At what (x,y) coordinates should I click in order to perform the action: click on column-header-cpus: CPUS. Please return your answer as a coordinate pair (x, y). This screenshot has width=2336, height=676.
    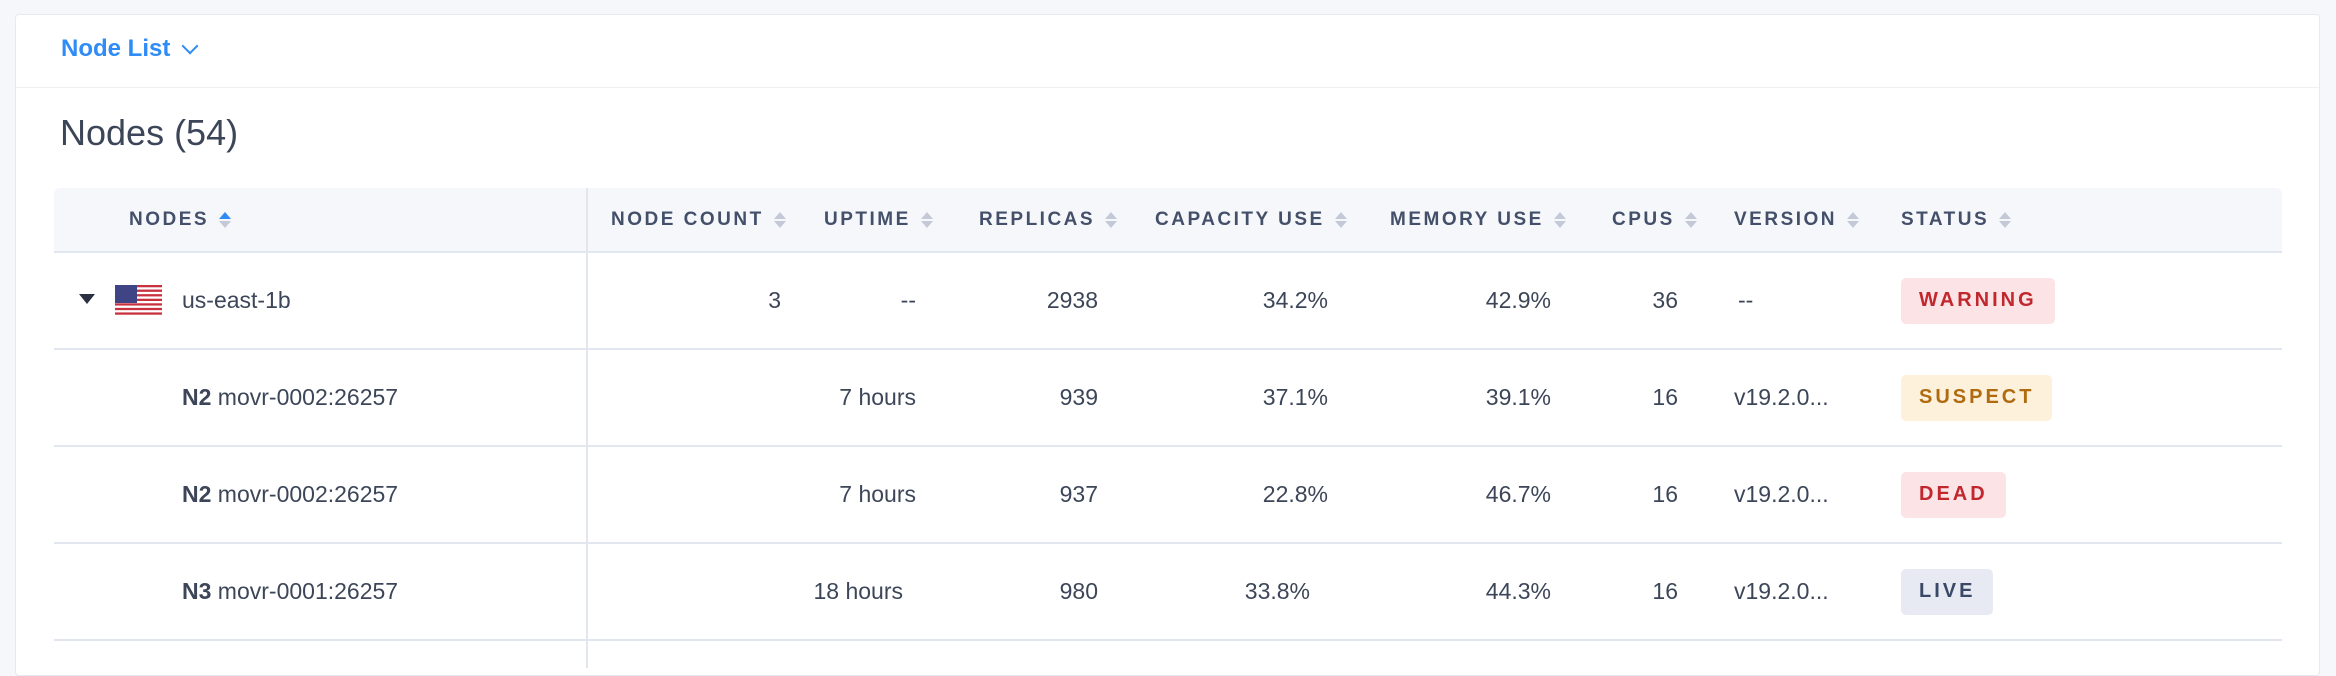
    Looking at the image, I should click on (1654, 219).